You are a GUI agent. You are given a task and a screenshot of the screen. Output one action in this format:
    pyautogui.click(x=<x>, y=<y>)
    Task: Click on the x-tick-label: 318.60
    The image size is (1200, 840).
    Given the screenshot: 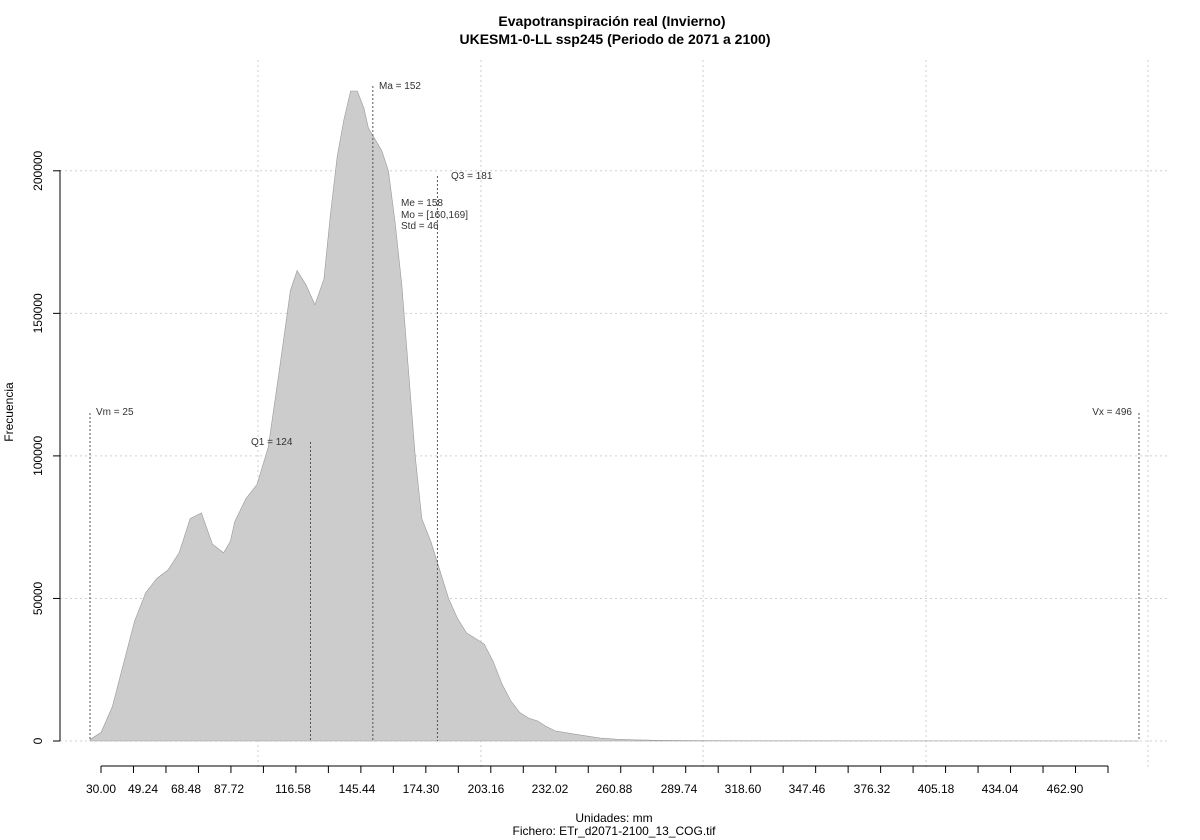 What is the action you would take?
    pyautogui.click(x=743, y=789)
    